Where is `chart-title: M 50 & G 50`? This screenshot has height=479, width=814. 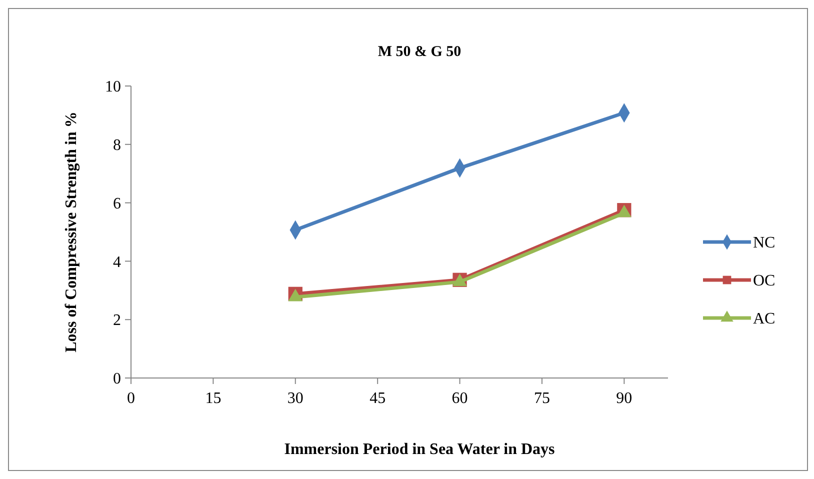
chart-title: M 50 & G 50 is located at coordinates (420, 52).